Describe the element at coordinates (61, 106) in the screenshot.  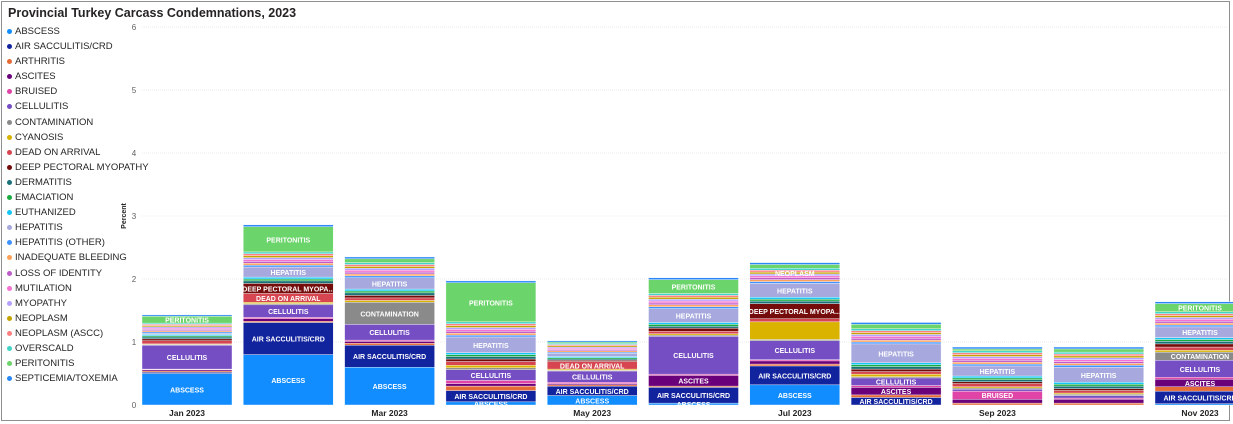
I see `legend-item: CELLULITIS` at that location.